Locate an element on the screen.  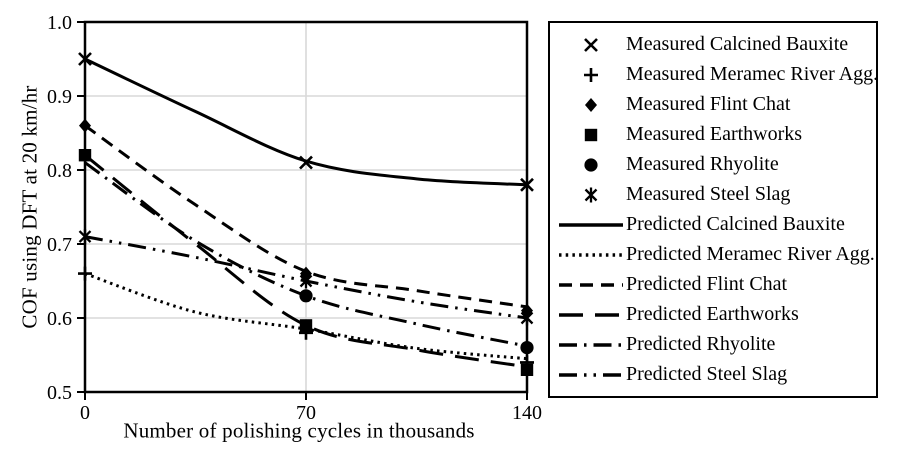
dotted-line-icon is located at coordinates (591, 254).